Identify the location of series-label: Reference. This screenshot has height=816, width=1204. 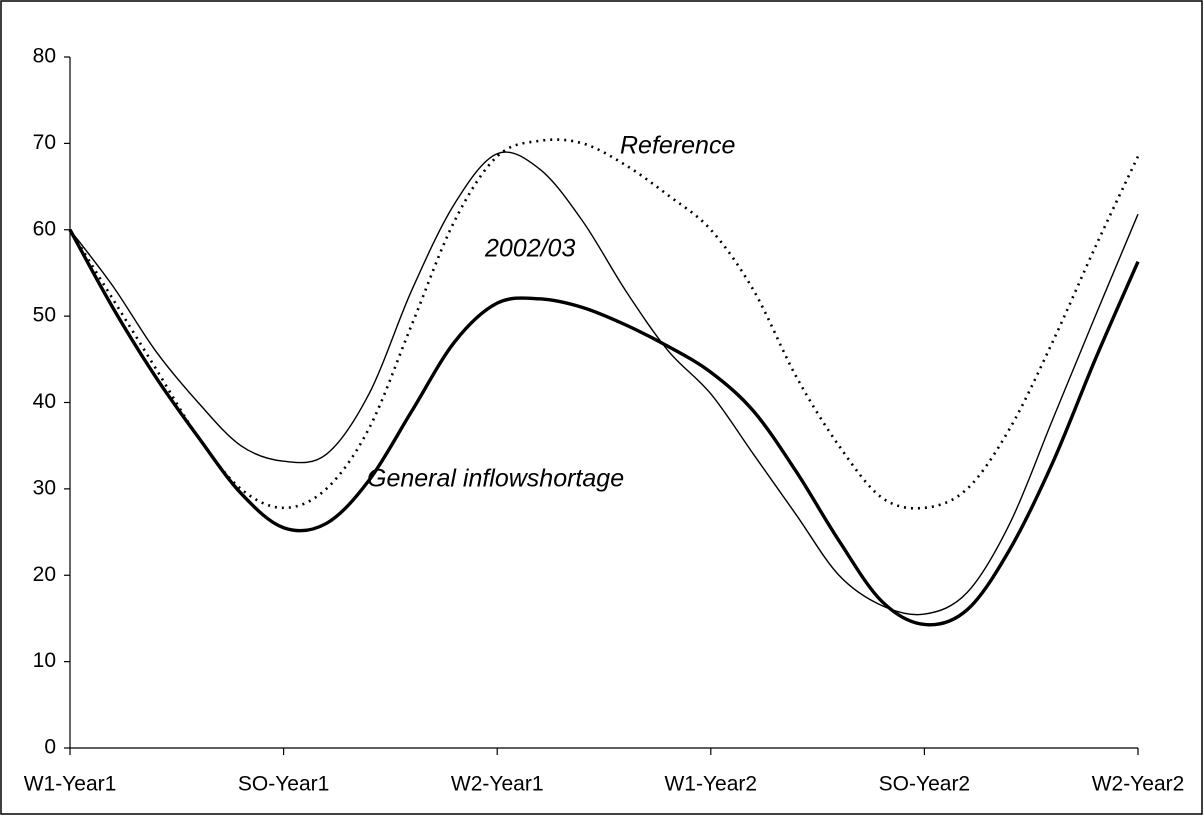
(677, 146).